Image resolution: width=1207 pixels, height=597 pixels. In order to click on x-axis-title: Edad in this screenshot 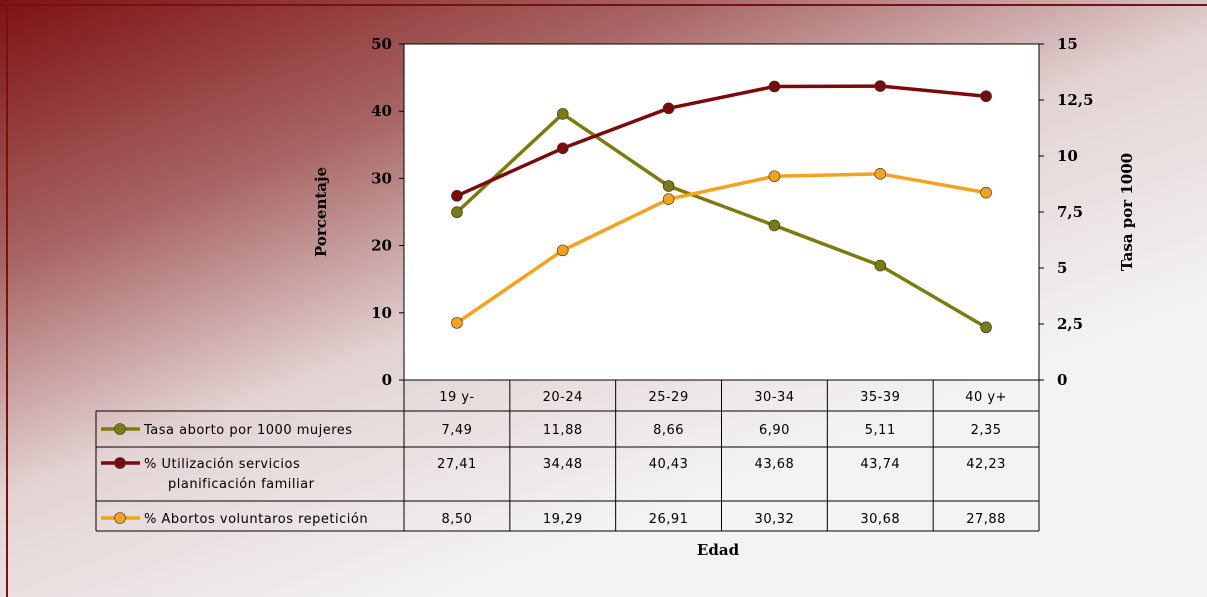, I will do `click(718, 550)`.